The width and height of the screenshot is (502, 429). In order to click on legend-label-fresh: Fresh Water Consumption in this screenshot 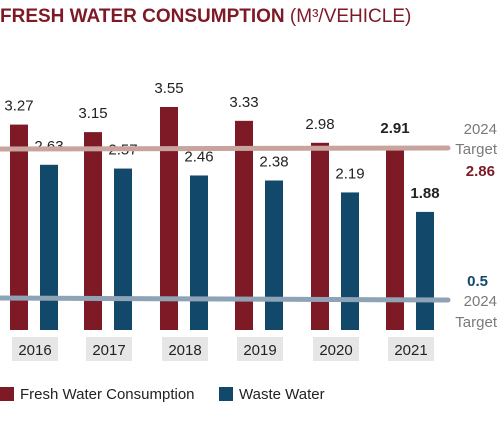, I will do `click(107, 394)`.